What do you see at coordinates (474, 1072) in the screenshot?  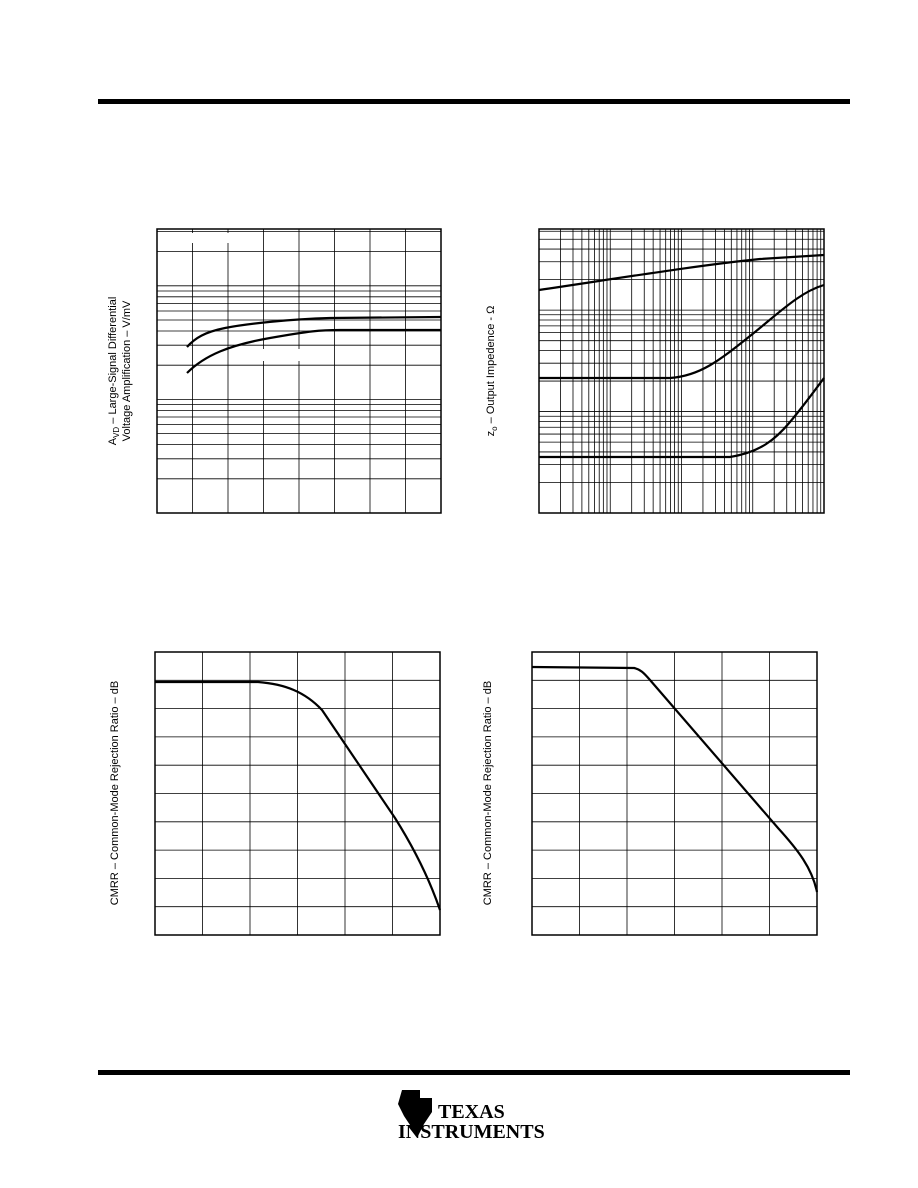 I see `footer-rule` at bounding box center [474, 1072].